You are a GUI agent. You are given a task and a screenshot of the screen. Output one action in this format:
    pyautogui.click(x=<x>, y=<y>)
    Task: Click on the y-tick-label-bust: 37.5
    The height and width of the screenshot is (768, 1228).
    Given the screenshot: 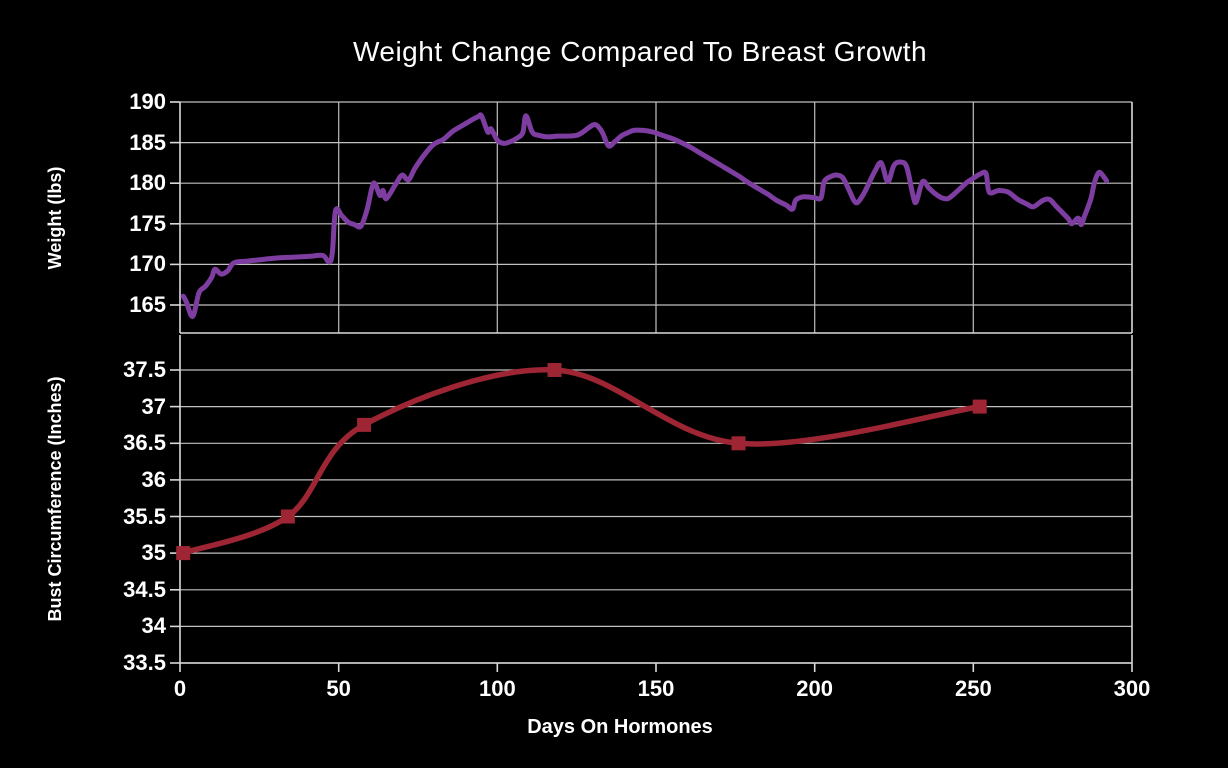 What is the action you would take?
    pyautogui.click(x=144, y=369)
    